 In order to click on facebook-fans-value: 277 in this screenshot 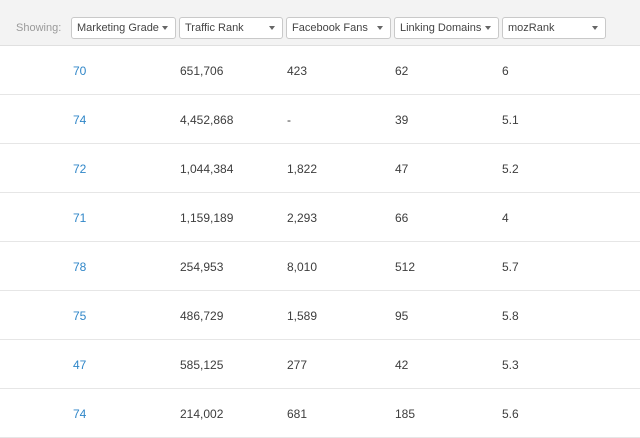, I will do `click(297, 365)`.